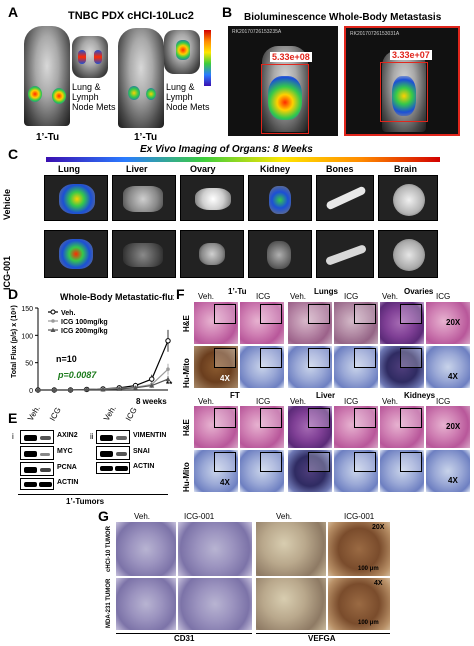  I want to click on tumor-label-1: 1’-Tu, so click(48, 137).